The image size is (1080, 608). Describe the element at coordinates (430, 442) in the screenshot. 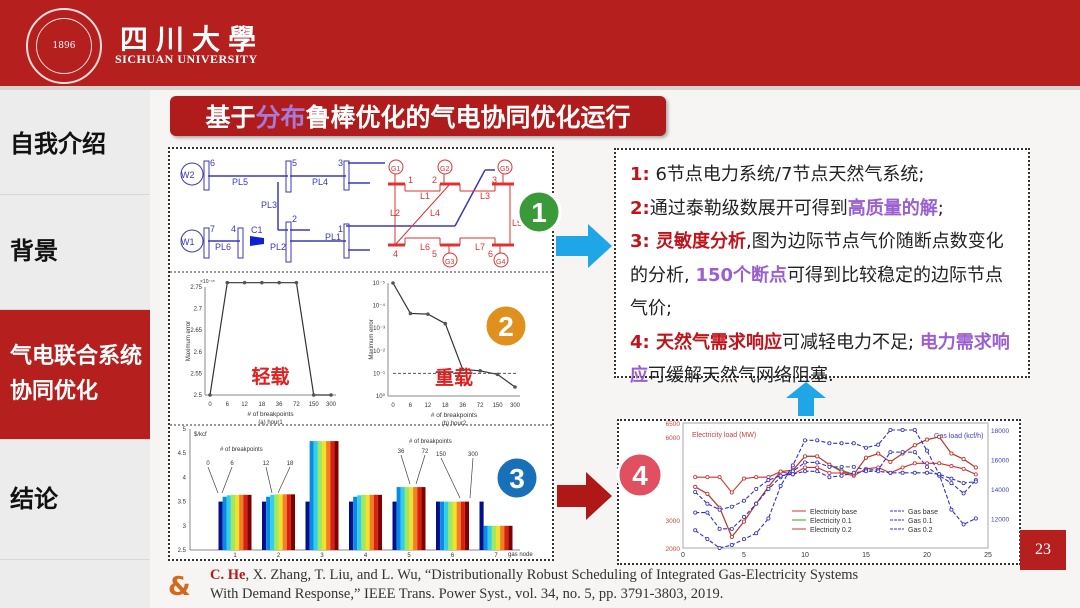

I see `legend-title: # of breakpoints` at that location.